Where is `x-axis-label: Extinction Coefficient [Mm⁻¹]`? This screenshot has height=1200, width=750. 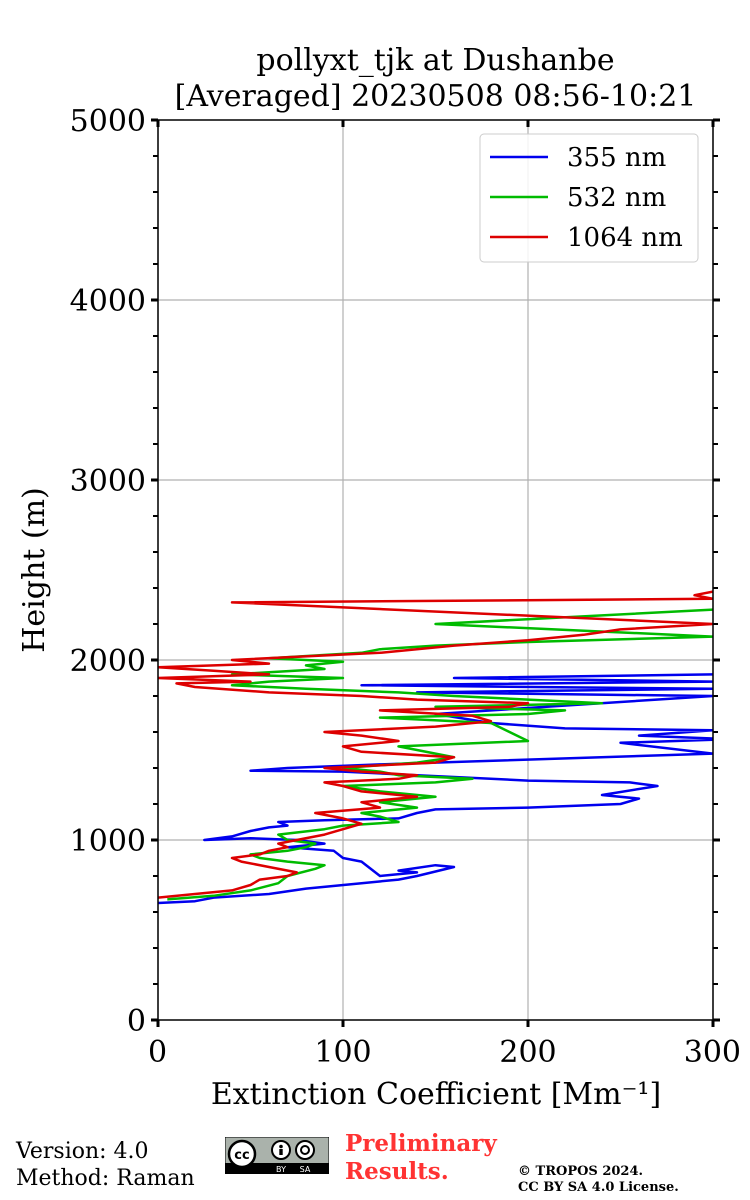
x-axis-label: Extinction Coefficient [Mm⁻¹] is located at coordinates (436, 1094).